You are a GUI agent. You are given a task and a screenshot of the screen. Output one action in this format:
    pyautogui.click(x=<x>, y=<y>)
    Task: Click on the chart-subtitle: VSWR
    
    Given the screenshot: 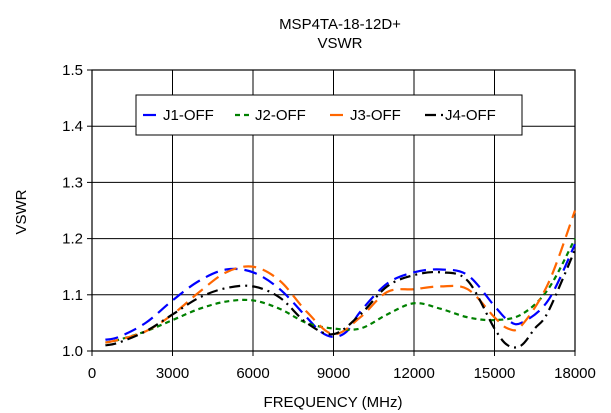 What is the action you would take?
    pyautogui.click(x=340, y=43)
    